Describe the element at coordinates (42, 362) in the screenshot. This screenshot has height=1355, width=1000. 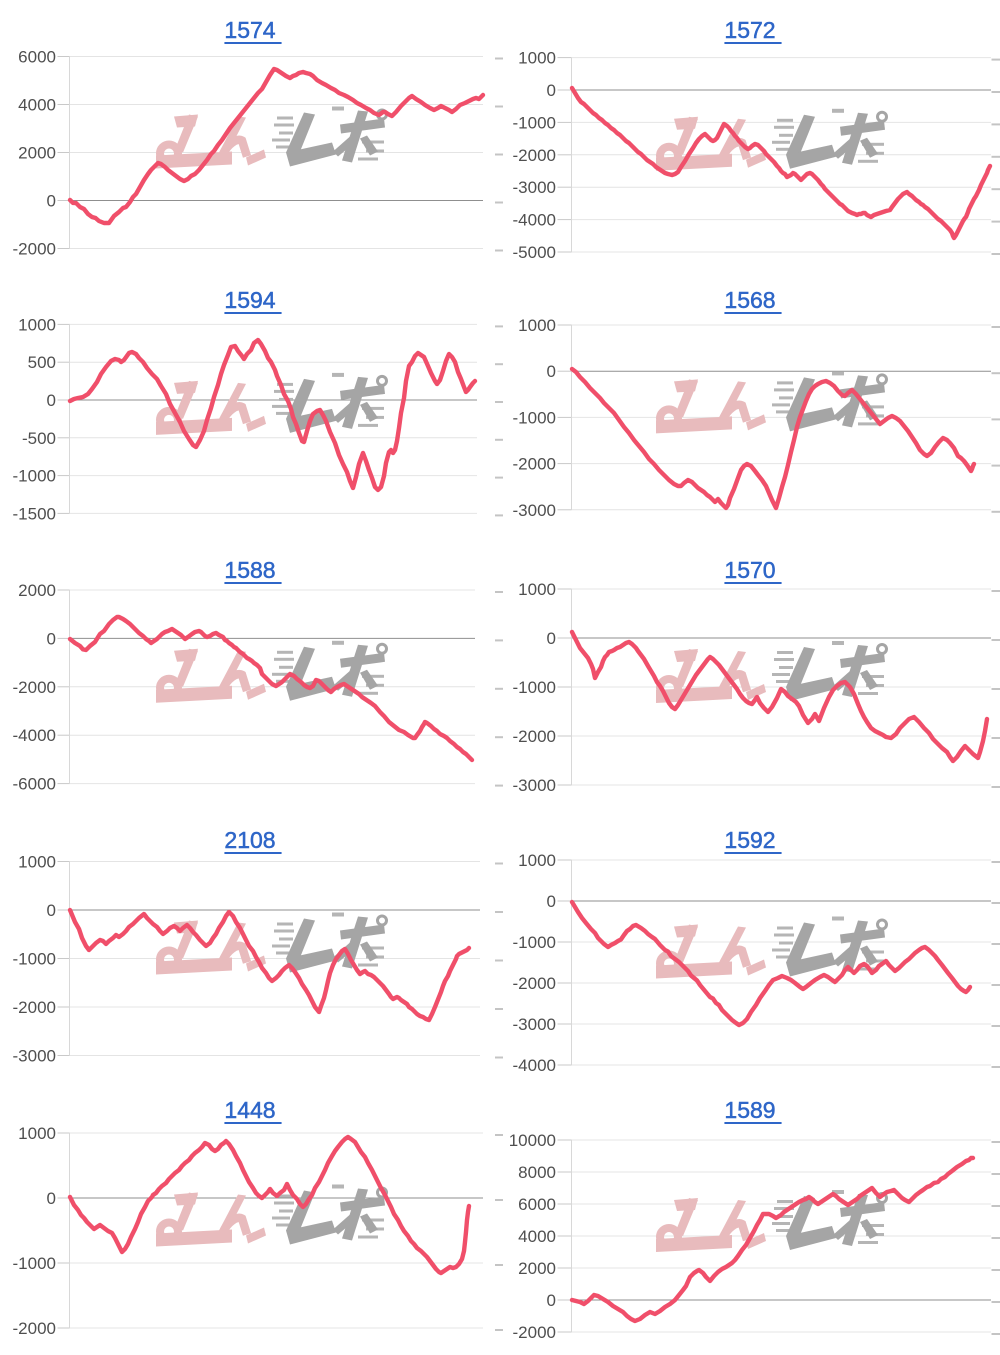
I see `svg-text: 500` at that location.